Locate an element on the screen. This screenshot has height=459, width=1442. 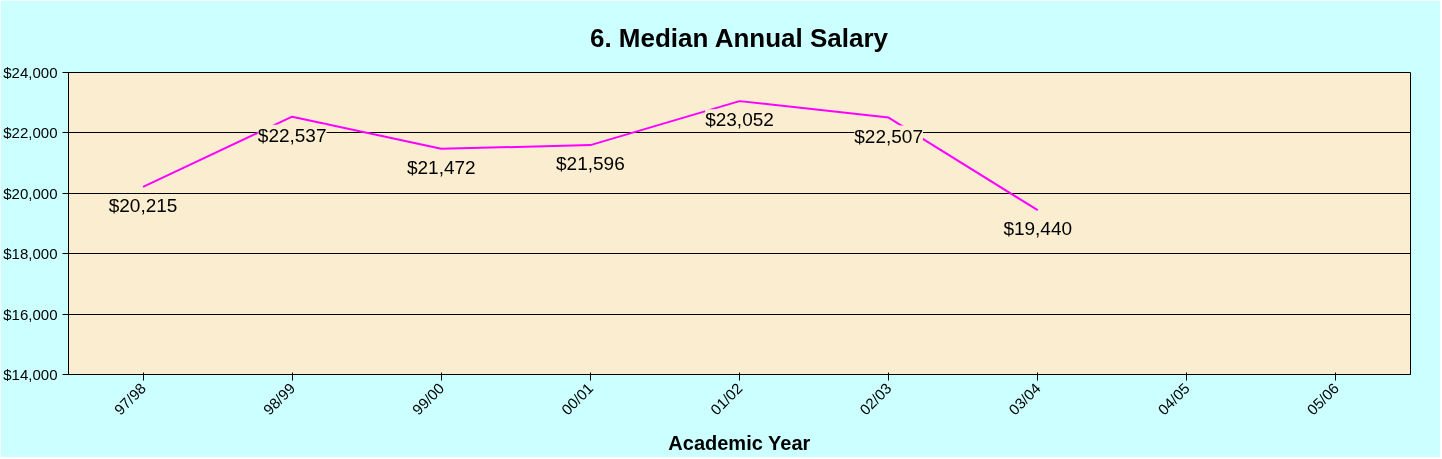
y-tick-label: $16,000 is located at coordinates (30, 314).